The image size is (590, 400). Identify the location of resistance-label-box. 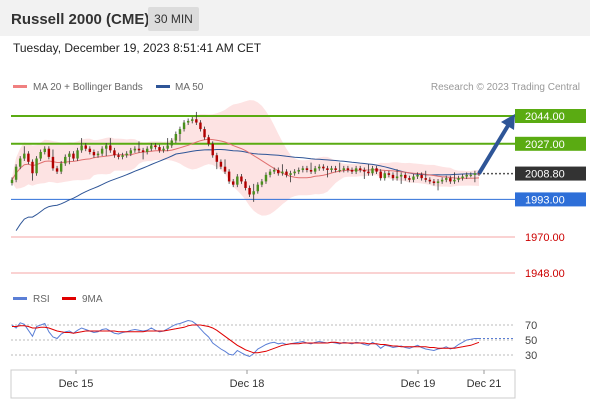
(550, 143).